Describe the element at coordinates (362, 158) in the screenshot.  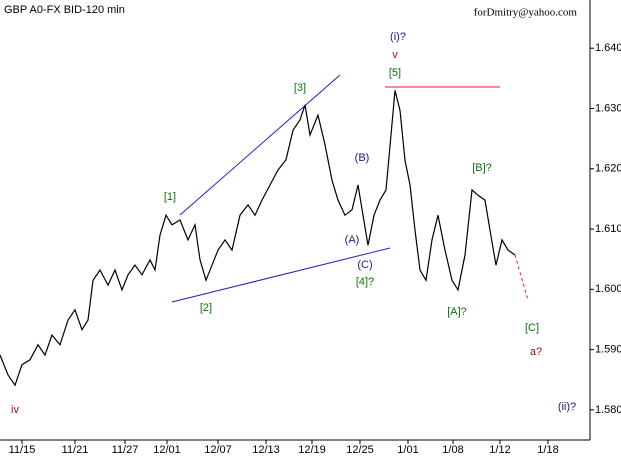
I see `wave-label: (B)` at that location.